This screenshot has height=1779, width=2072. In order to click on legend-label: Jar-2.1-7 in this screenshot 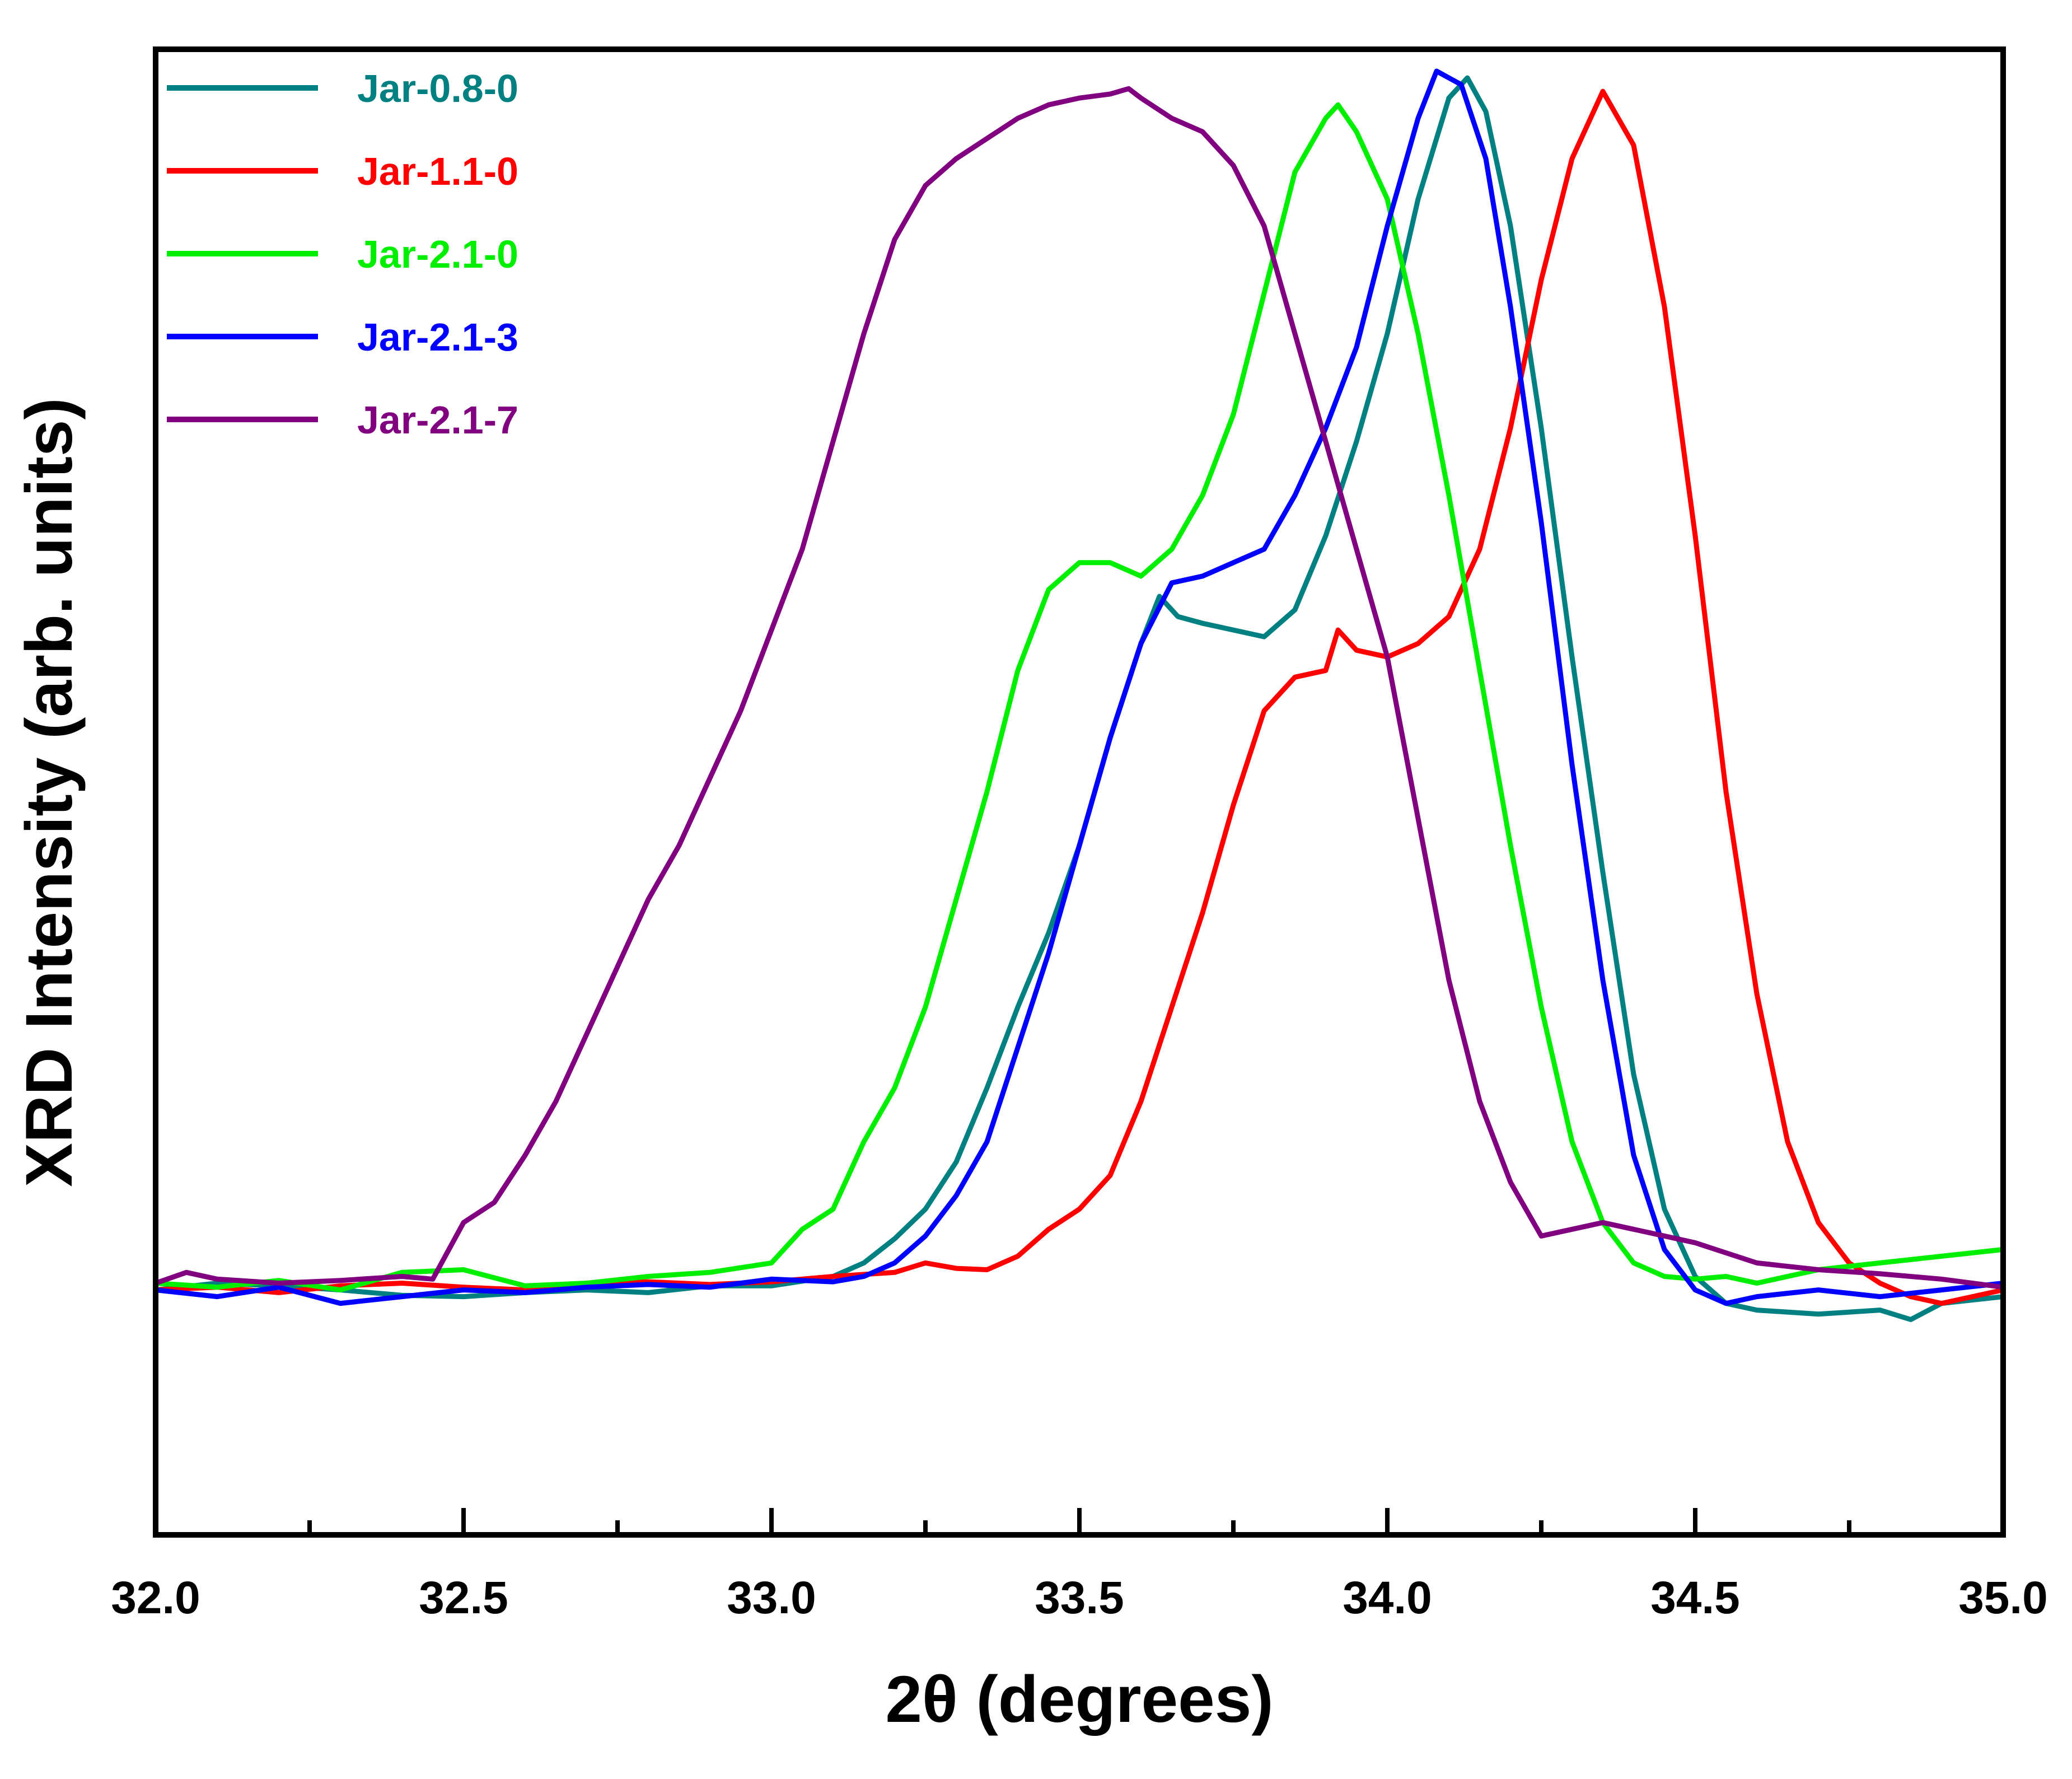, I will do `click(437, 420)`.